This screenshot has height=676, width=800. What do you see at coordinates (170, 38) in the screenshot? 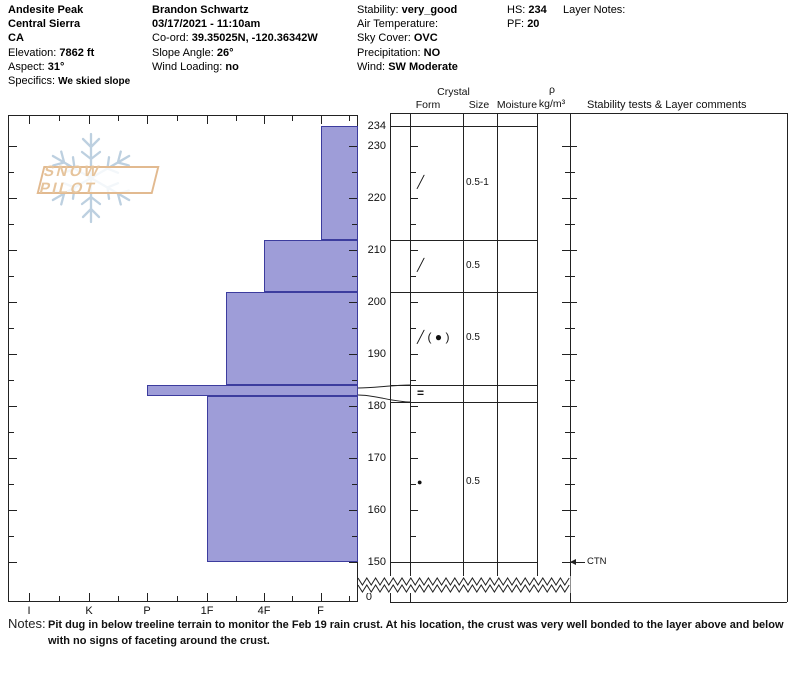
I see `coord-label: Co-ord:` at bounding box center [170, 38].